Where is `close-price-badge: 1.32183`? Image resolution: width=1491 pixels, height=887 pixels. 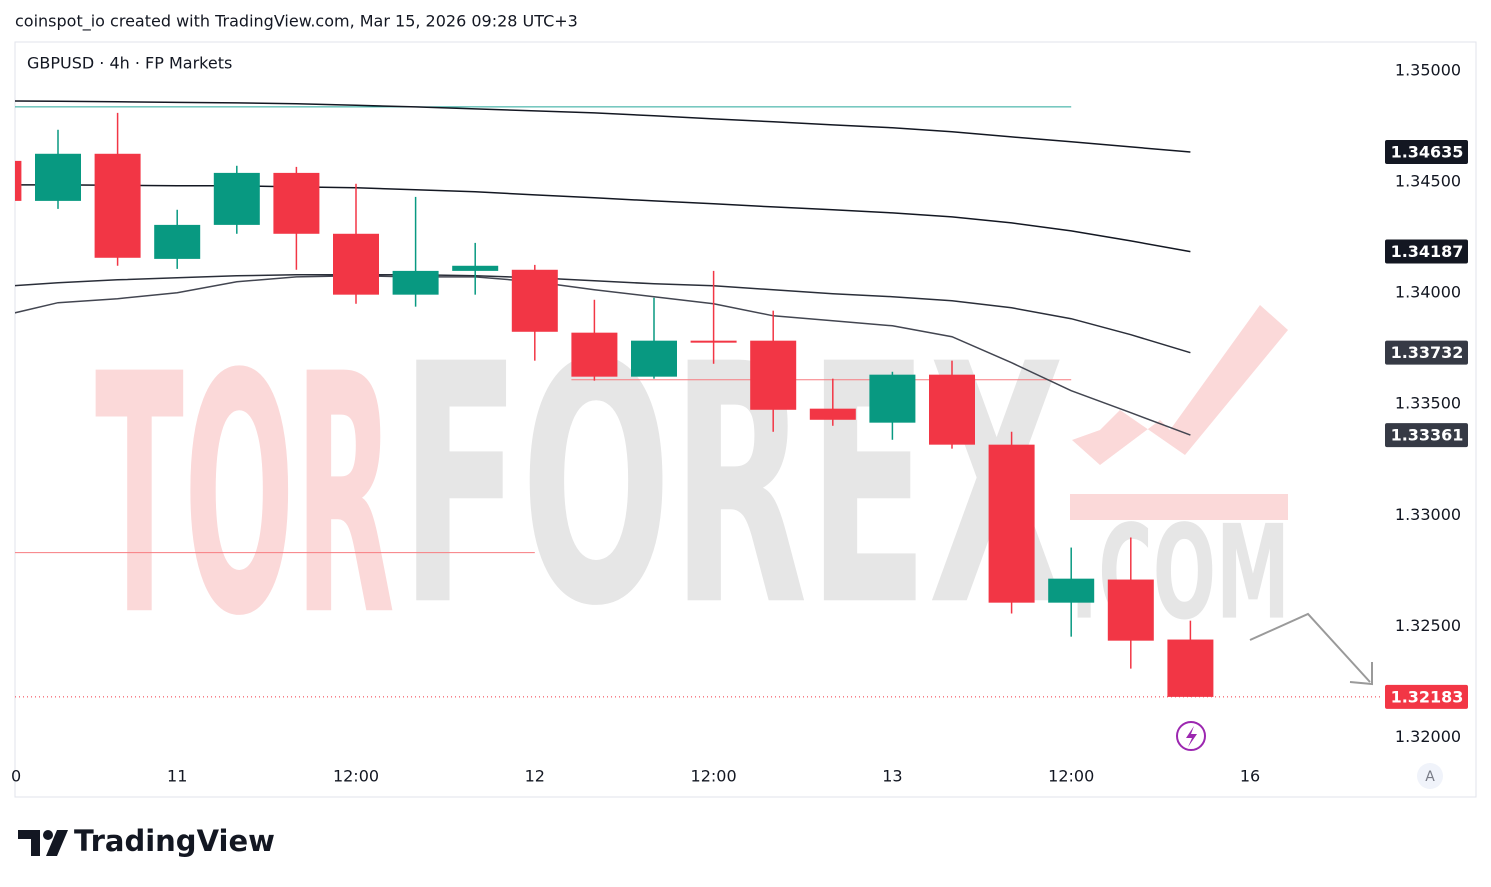 close-price-badge: 1.32183 is located at coordinates (1427, 696).